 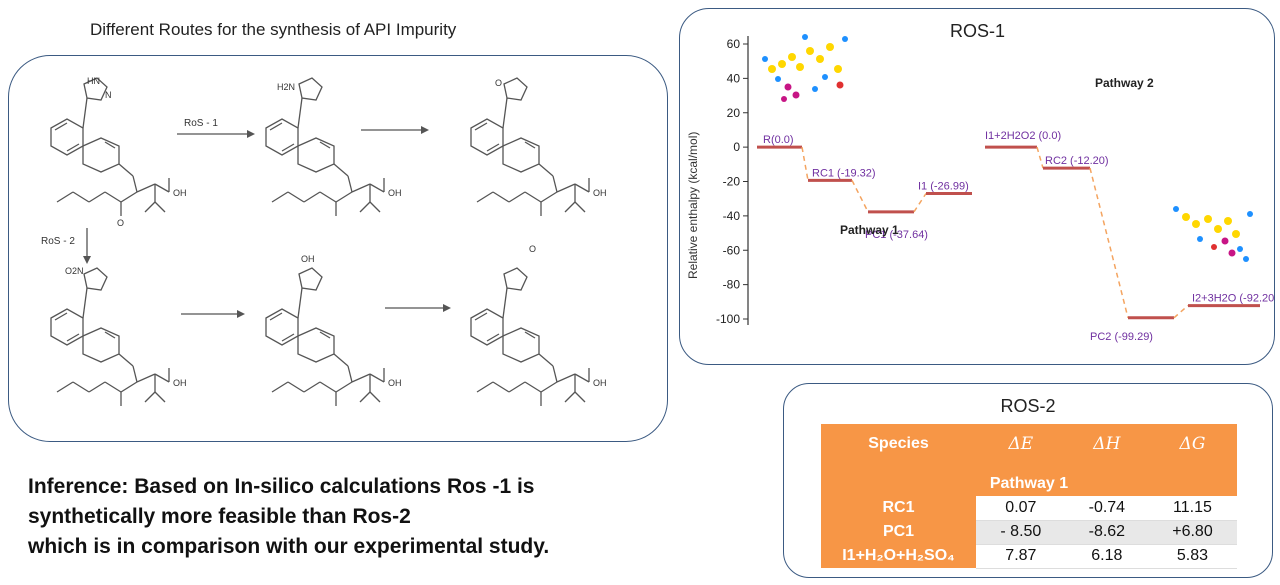 What do you see at coordinates (600, 383) in the screenshot?
I see `label-oh-6: OH` at bounding box center [600, 383].